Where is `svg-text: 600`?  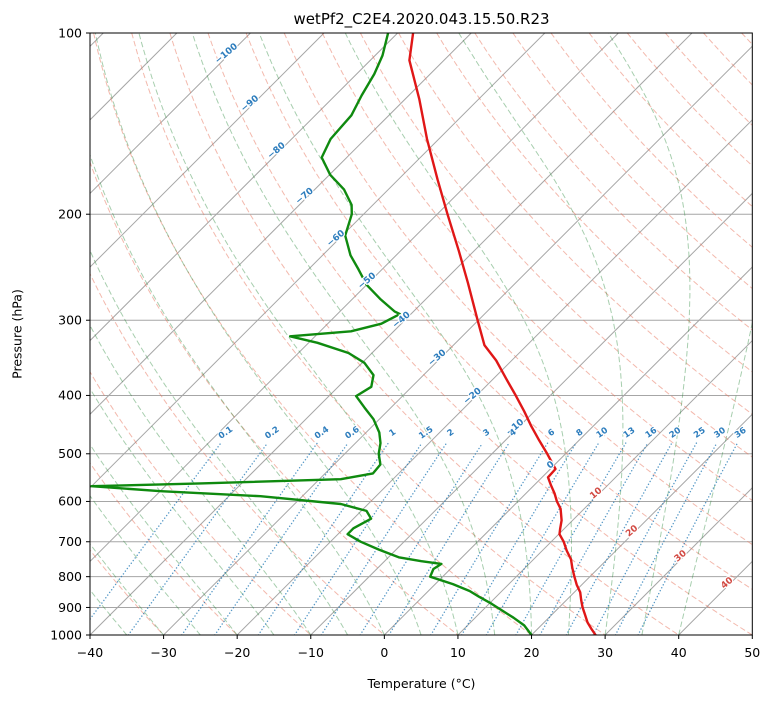
svg-text: 600 is located at coordinates (70, 501).